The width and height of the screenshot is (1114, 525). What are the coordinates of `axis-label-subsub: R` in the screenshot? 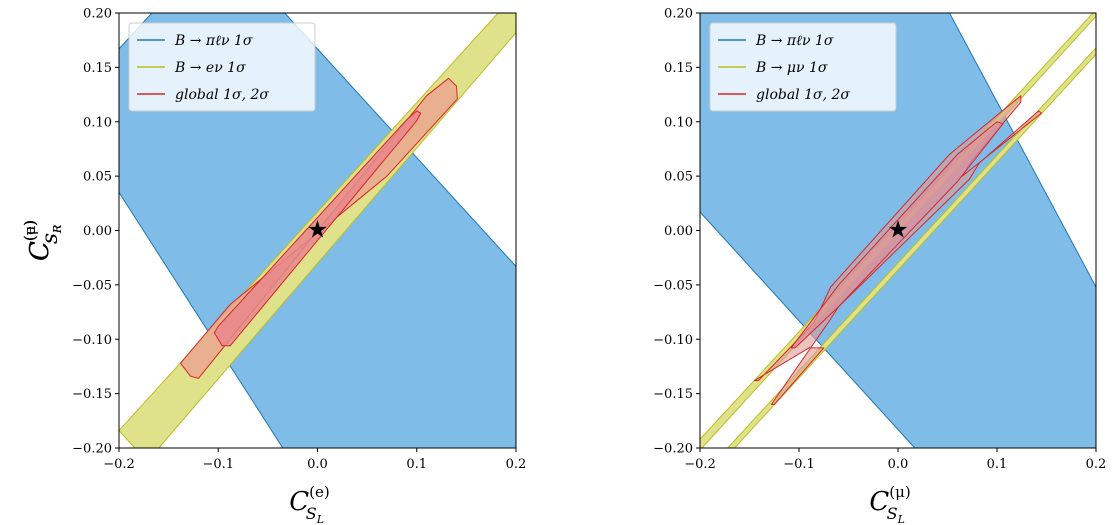 It's located at (57, 229).